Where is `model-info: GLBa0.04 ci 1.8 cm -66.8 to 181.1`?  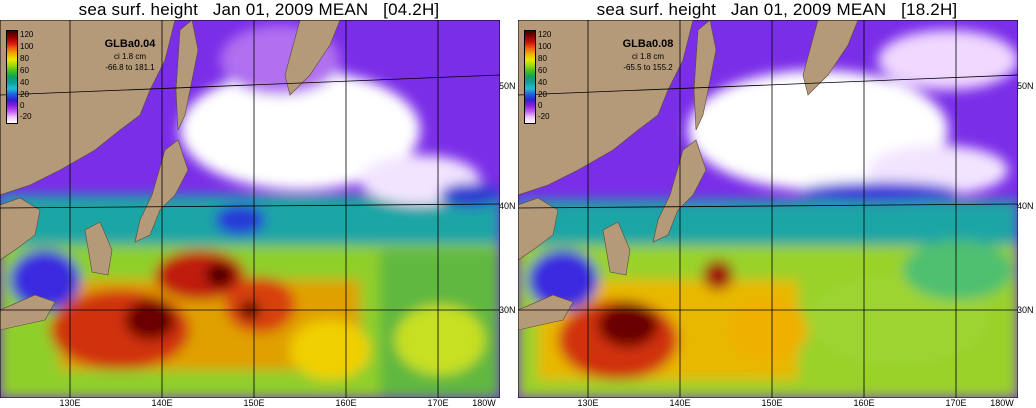
model-info: GLBa0.04 ci 1.8 cm -66.8 to 181.1 is located at coordinates (130, 55).